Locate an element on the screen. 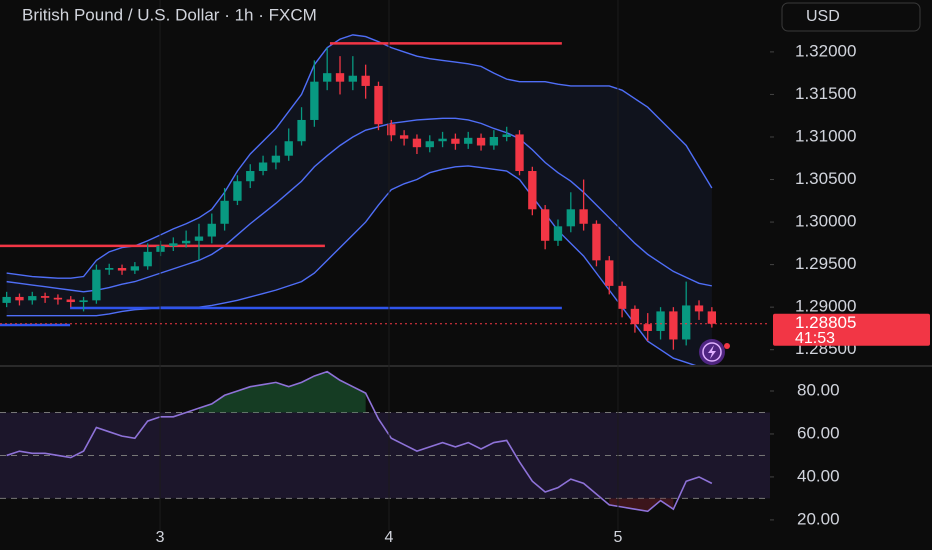  y-tick-label: 1.32000 is located at coordinates (825, 50).